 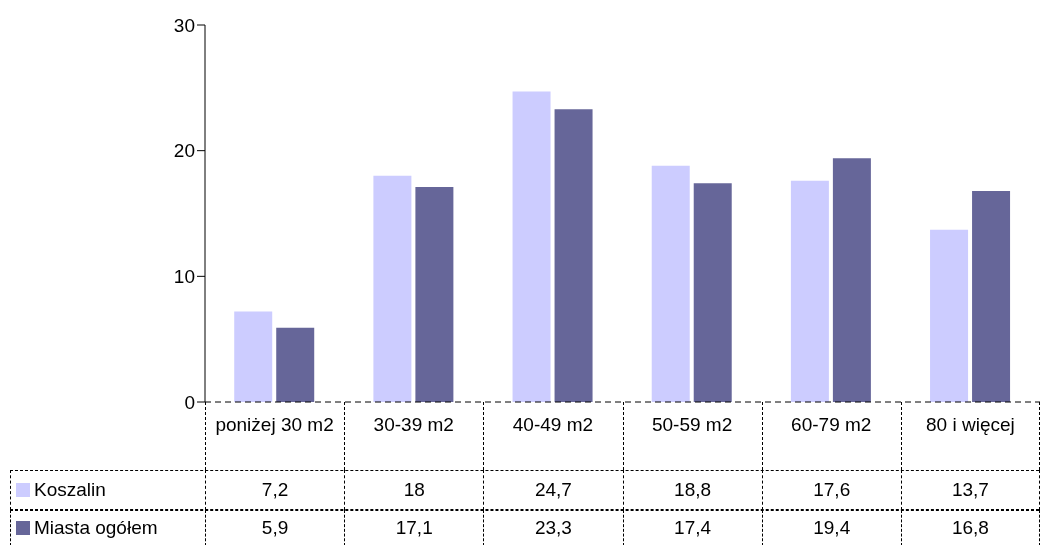 What do you see at coordinates (692, 490) in the screenshot?
I see `data-label: 18,8` at bounding box center [692, 490].